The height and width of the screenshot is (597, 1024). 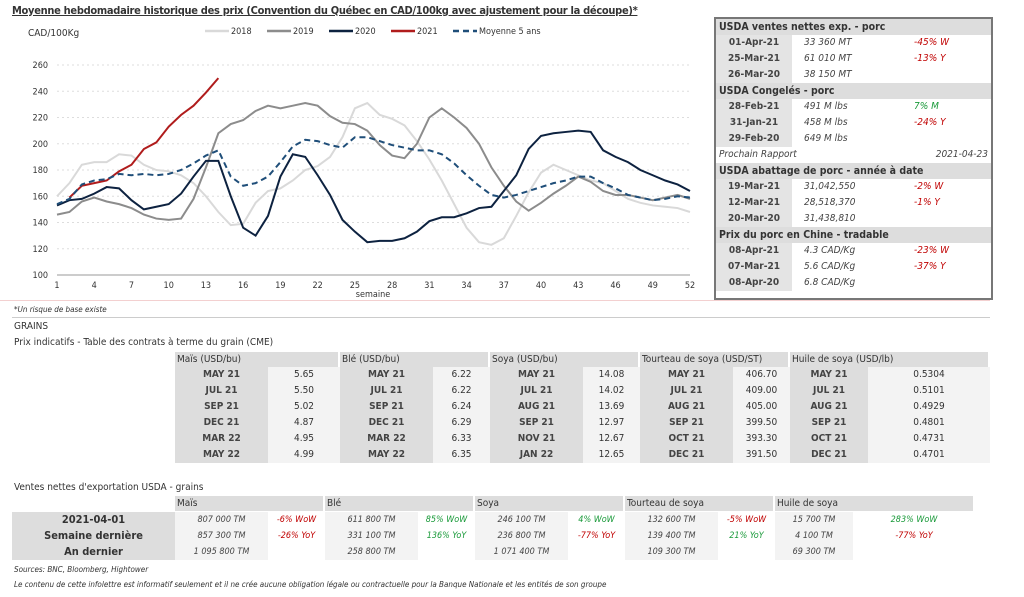 What do you see at coordinates (578, 286) in the screenshot?
I see `x-tick-label: 43` at bounding box center [578, 286].